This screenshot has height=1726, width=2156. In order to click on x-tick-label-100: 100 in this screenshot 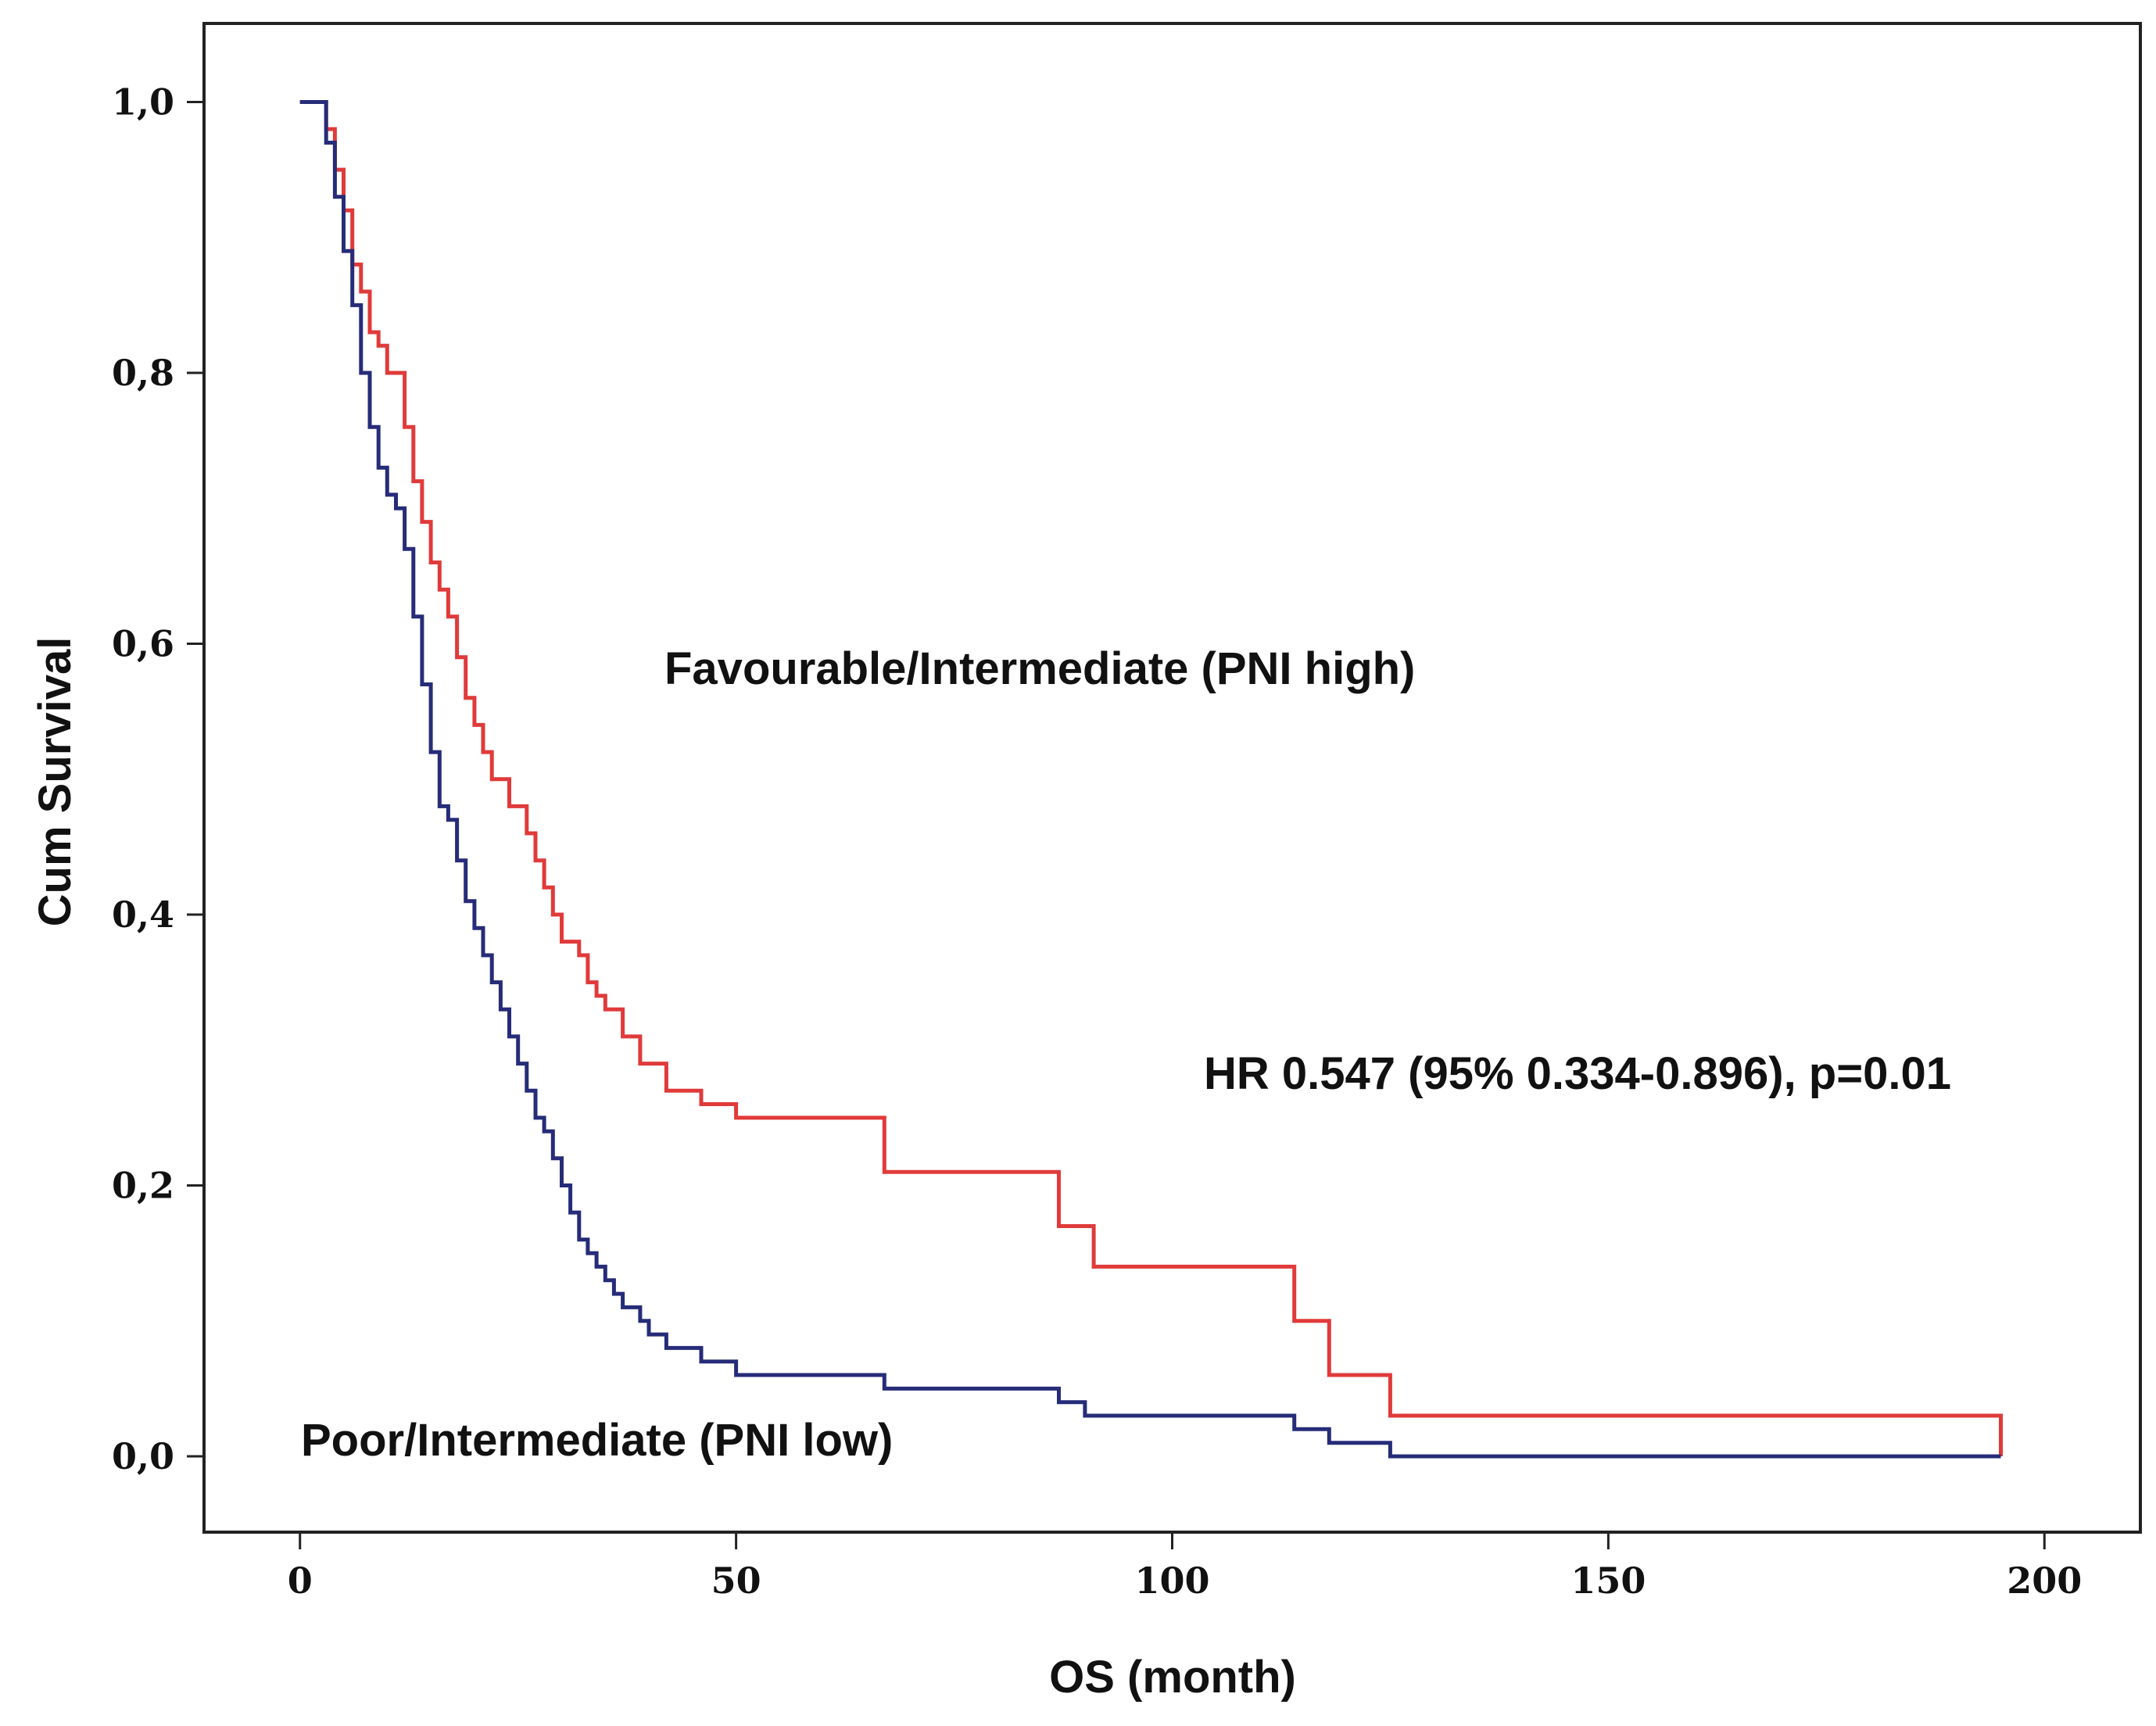, I will do `click(1171, 1580)`.